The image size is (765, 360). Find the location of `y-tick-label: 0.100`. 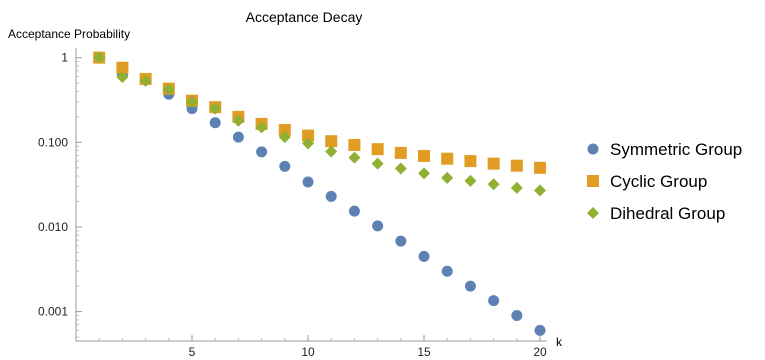

y-tick-label: 0.100 is located at coordinates (53, 142).